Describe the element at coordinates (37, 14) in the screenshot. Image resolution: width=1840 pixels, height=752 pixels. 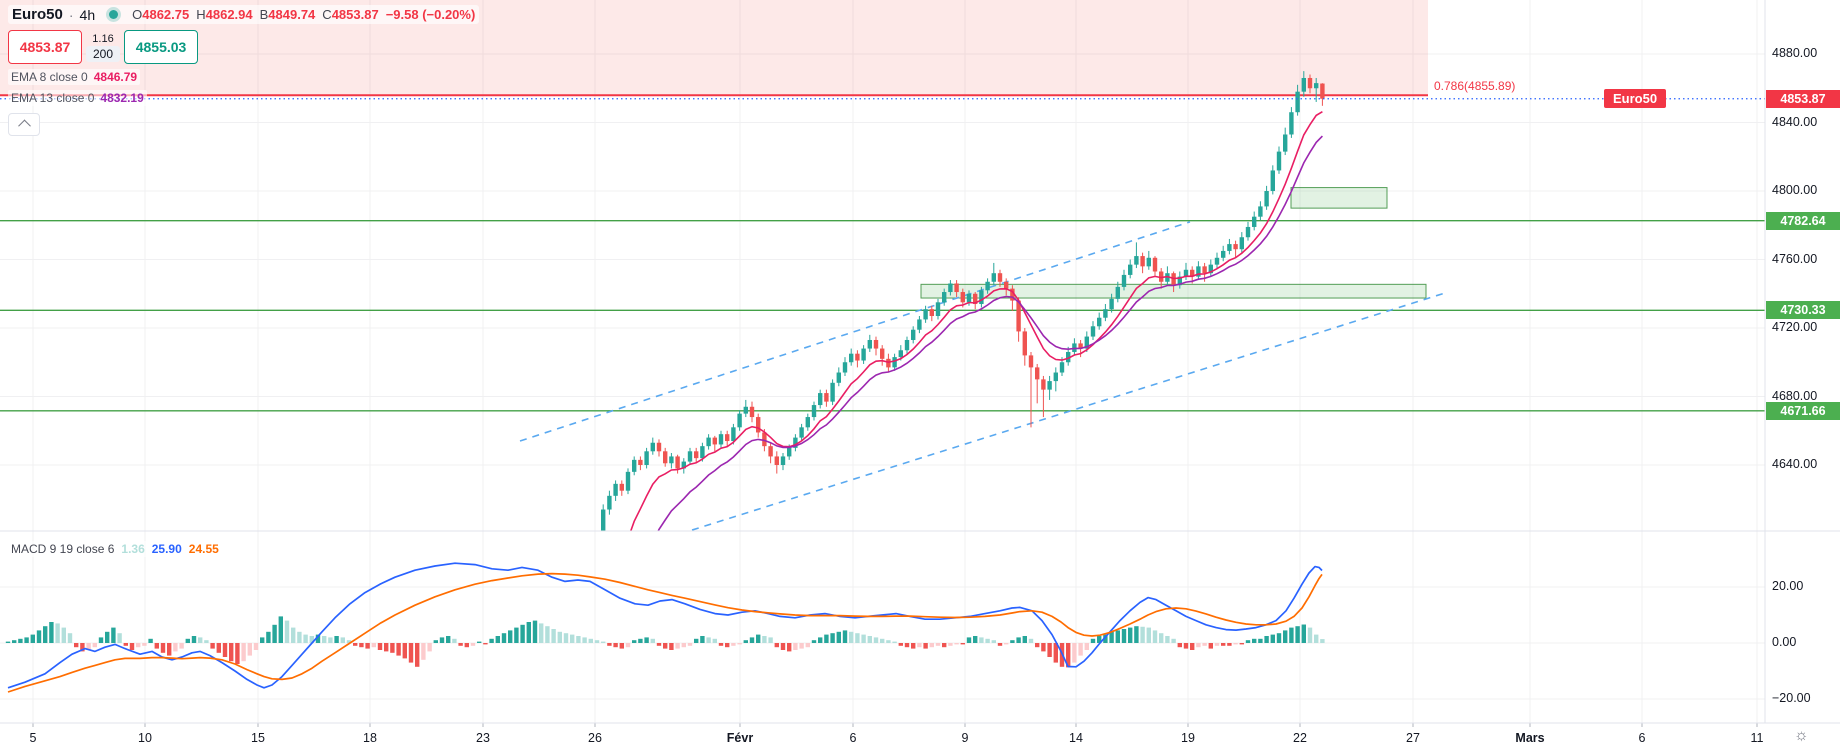
I see `symbol-title: Euro50` at that location.